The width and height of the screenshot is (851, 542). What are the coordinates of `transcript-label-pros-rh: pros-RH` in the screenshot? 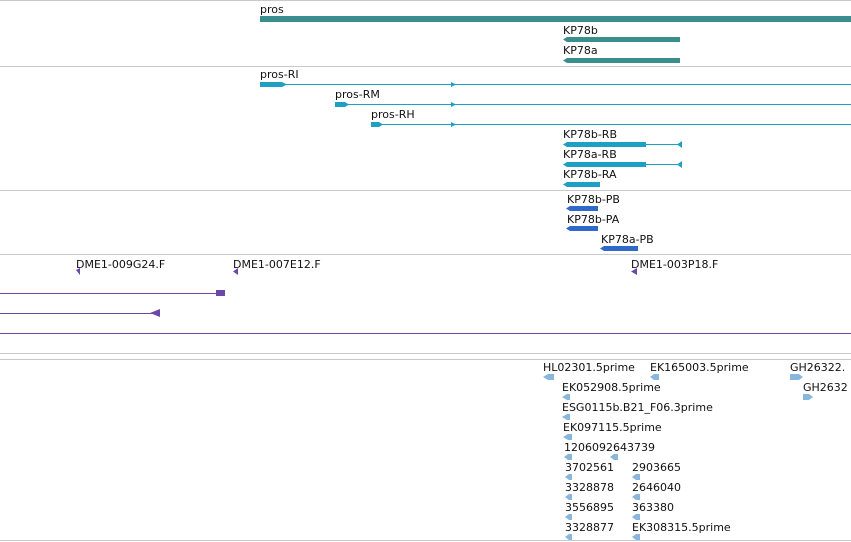 It's located at (393, 114).